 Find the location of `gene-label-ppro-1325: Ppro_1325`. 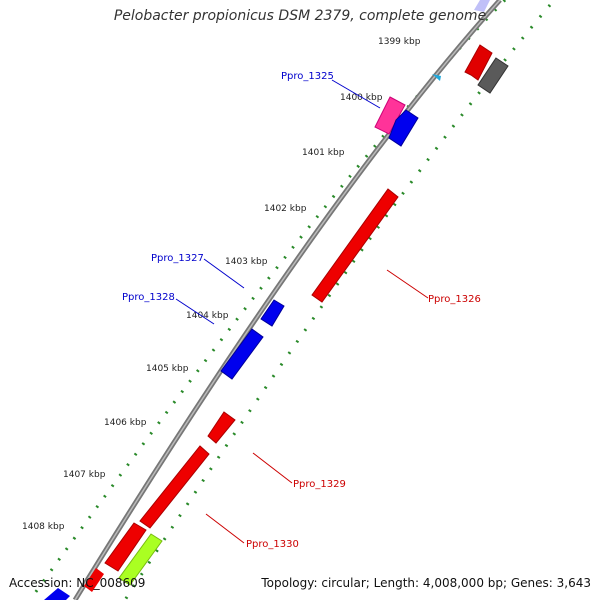

gene-label-ppro-1325: Ppro_1325 is located at coordinates (307, 76).